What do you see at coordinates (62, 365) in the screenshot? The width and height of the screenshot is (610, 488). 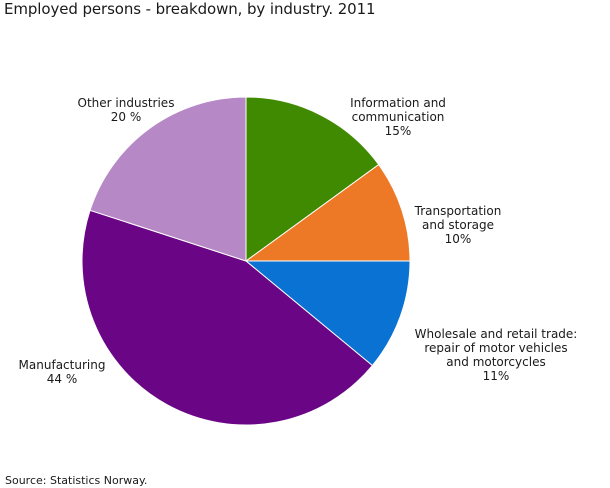 I see `slice-label-line: Manufacturing` at bounding box center [62, 365].